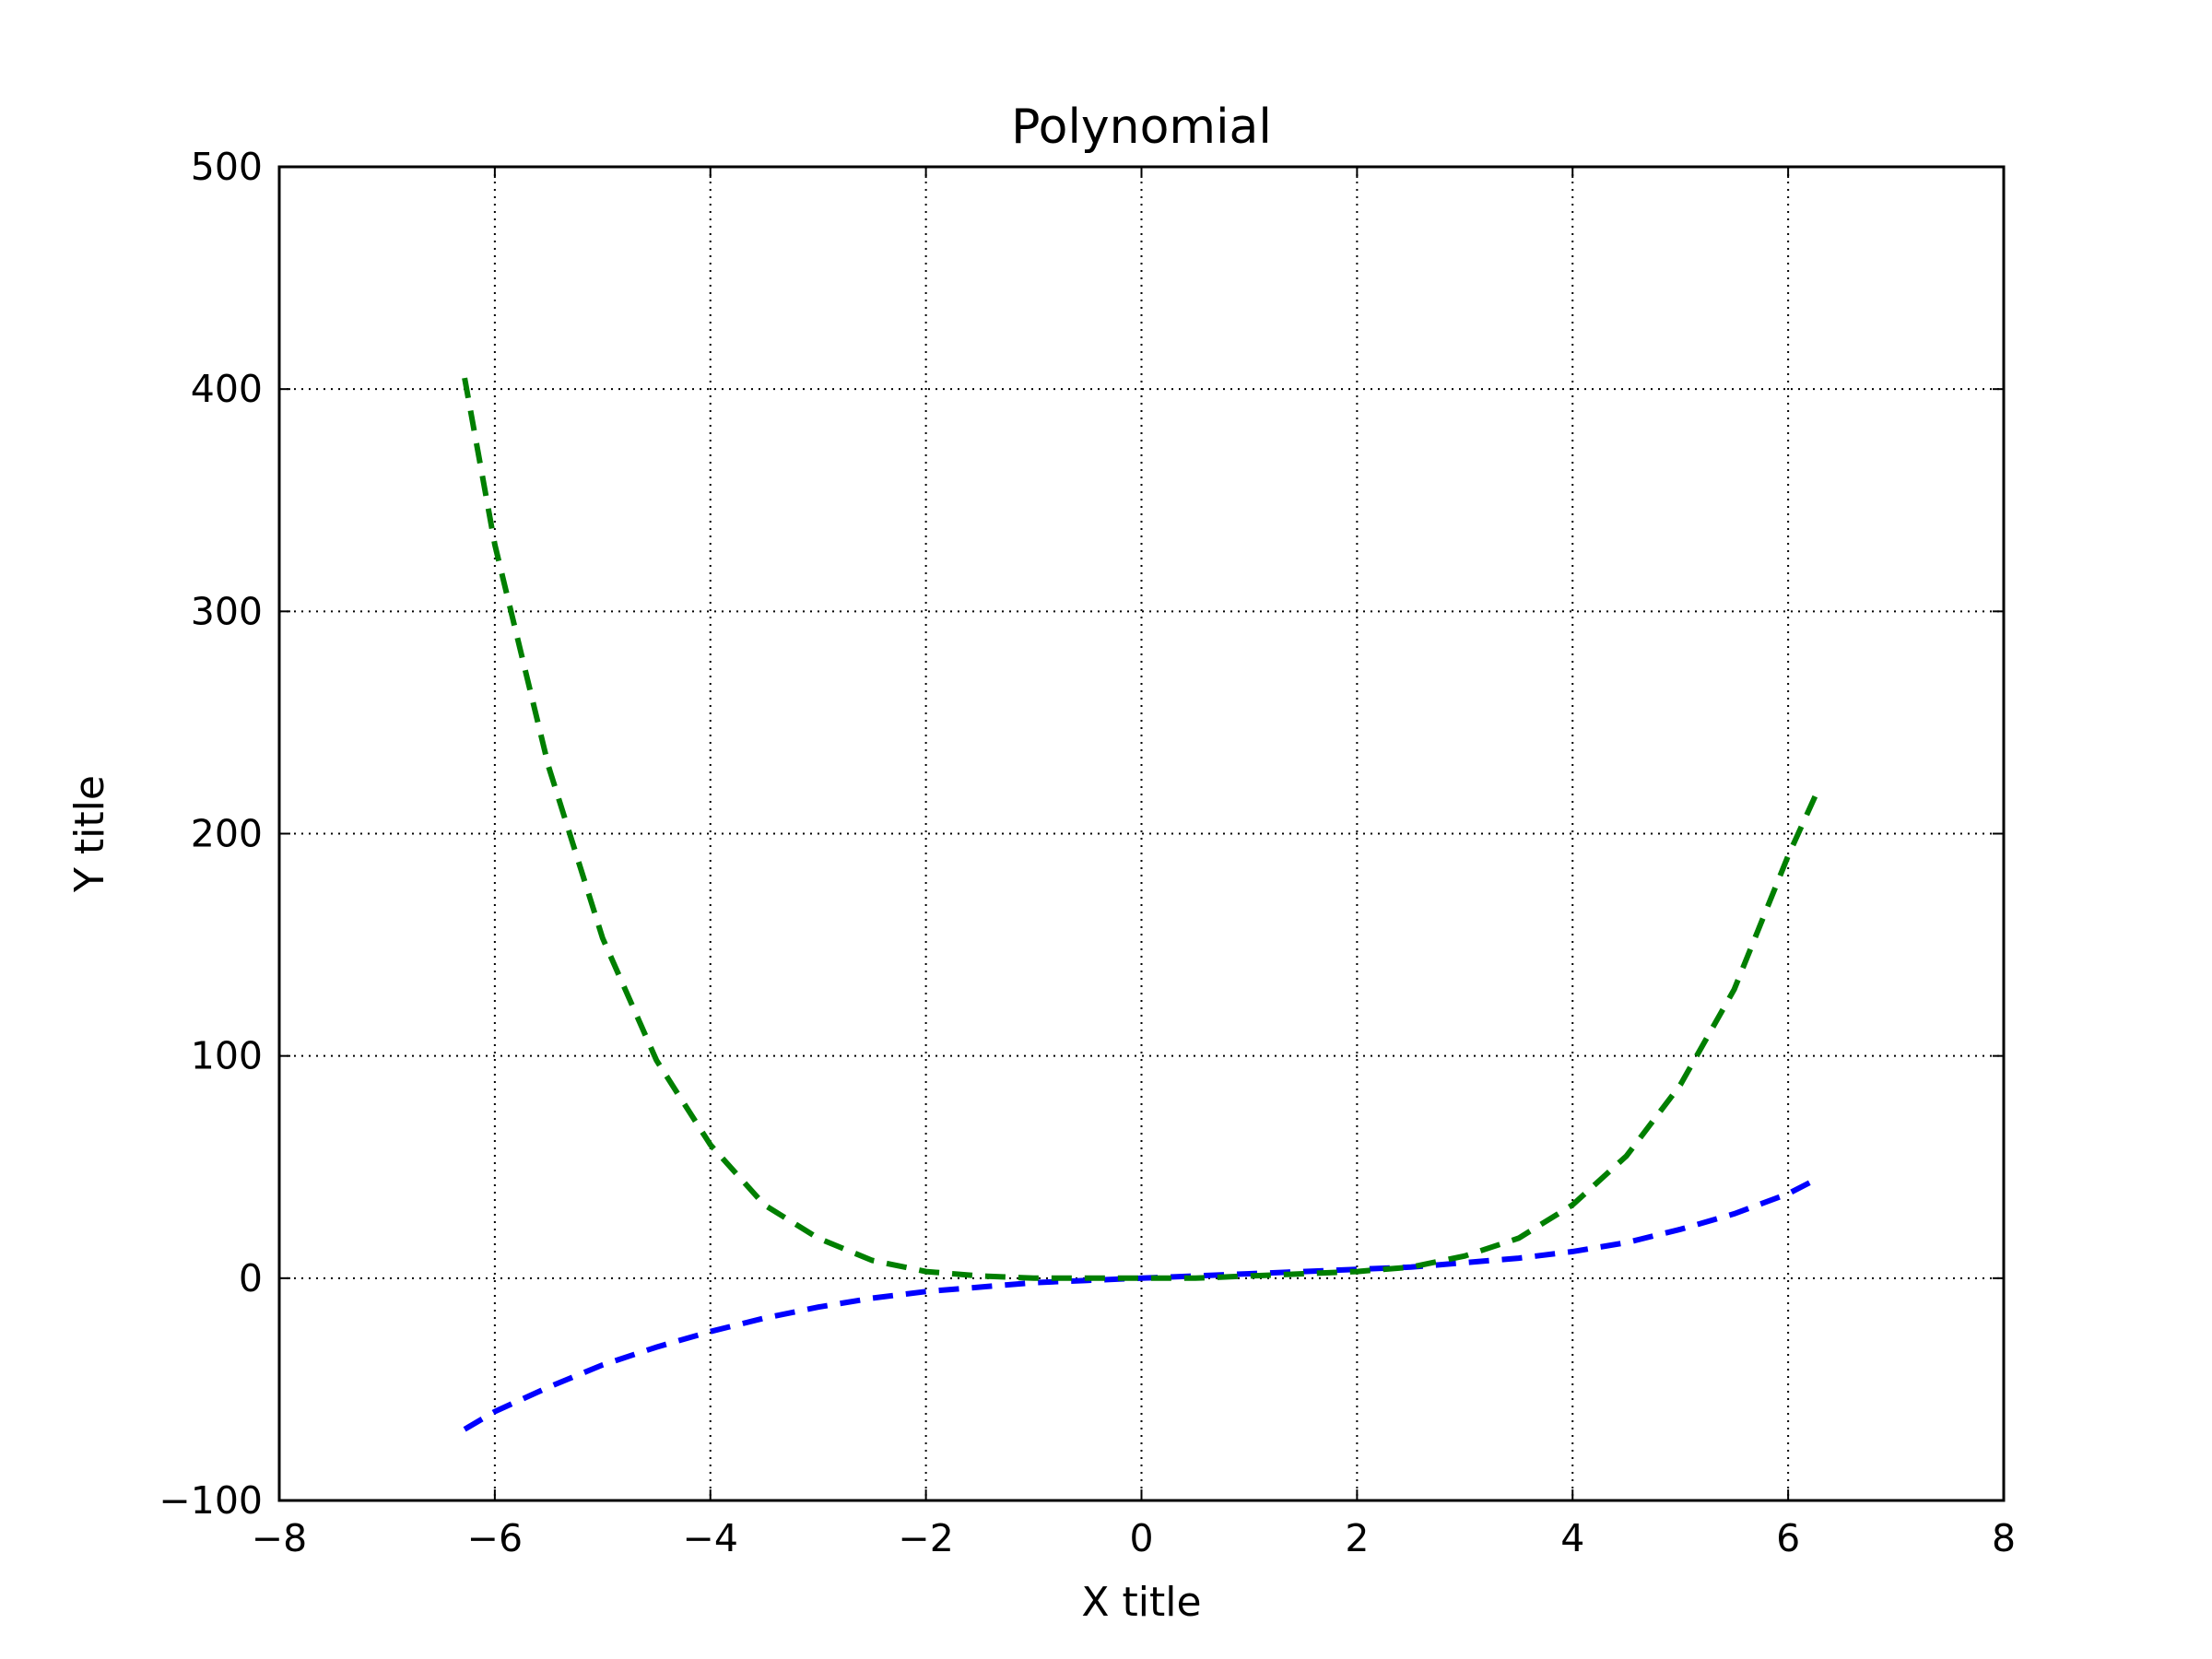  I want to click on x-tick-label: 4, so click(1572, 1538).